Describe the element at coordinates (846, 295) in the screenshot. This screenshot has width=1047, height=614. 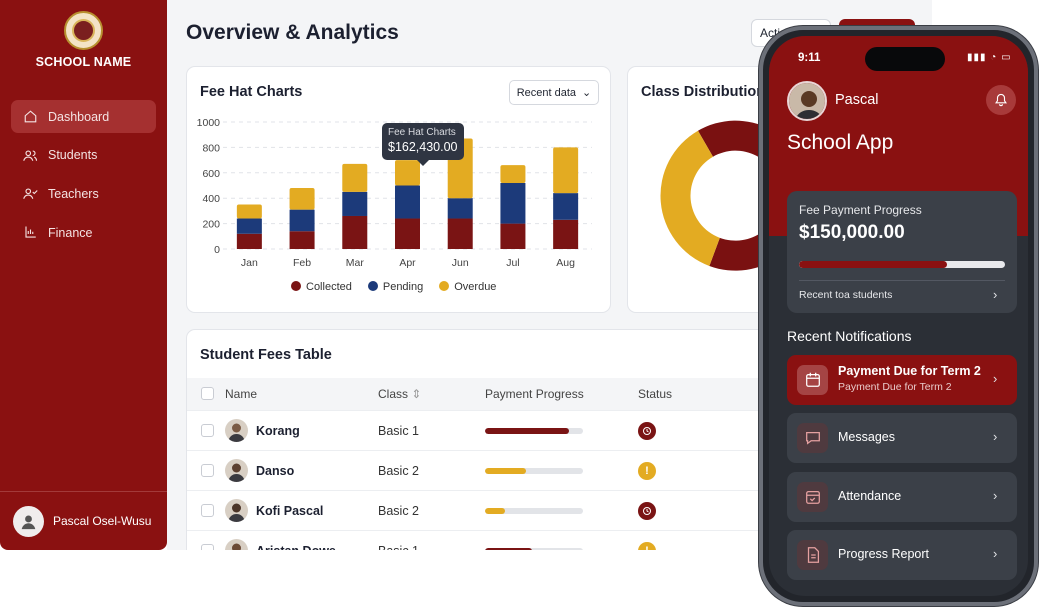
I see `progress-card-footer: Recent toa students` at that location.